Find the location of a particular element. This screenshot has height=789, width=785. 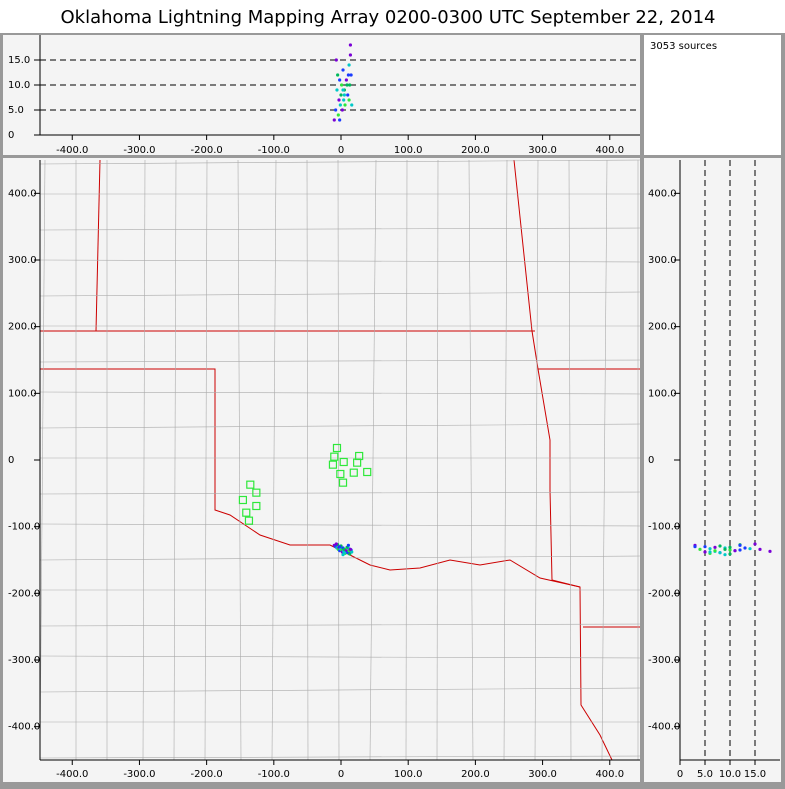

x-tick-label: 5.0 is located at coordinates (705, 774).